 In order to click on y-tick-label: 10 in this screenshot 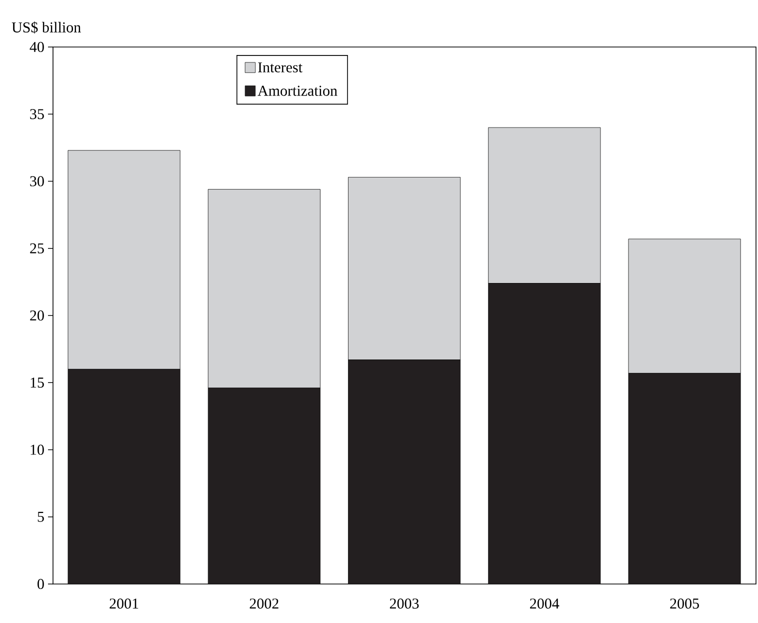, I will do `click(37, 449)`.